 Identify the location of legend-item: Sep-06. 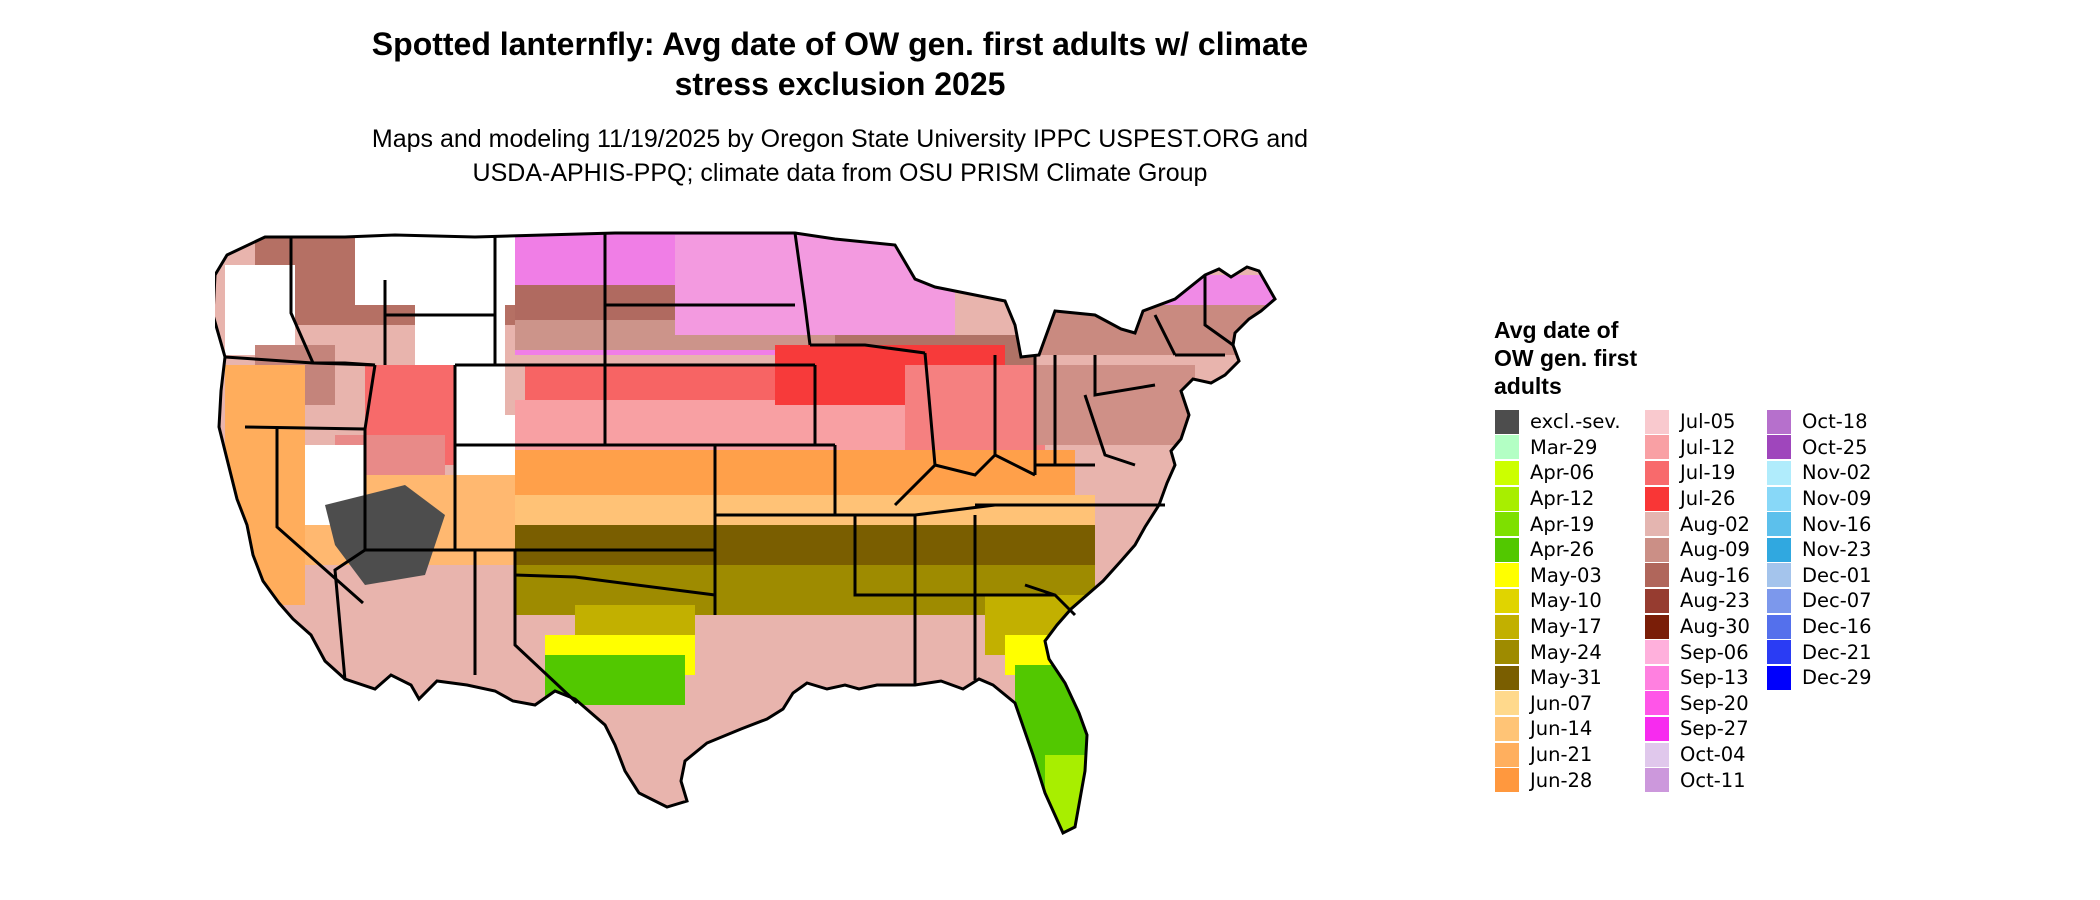
(1697, 652).